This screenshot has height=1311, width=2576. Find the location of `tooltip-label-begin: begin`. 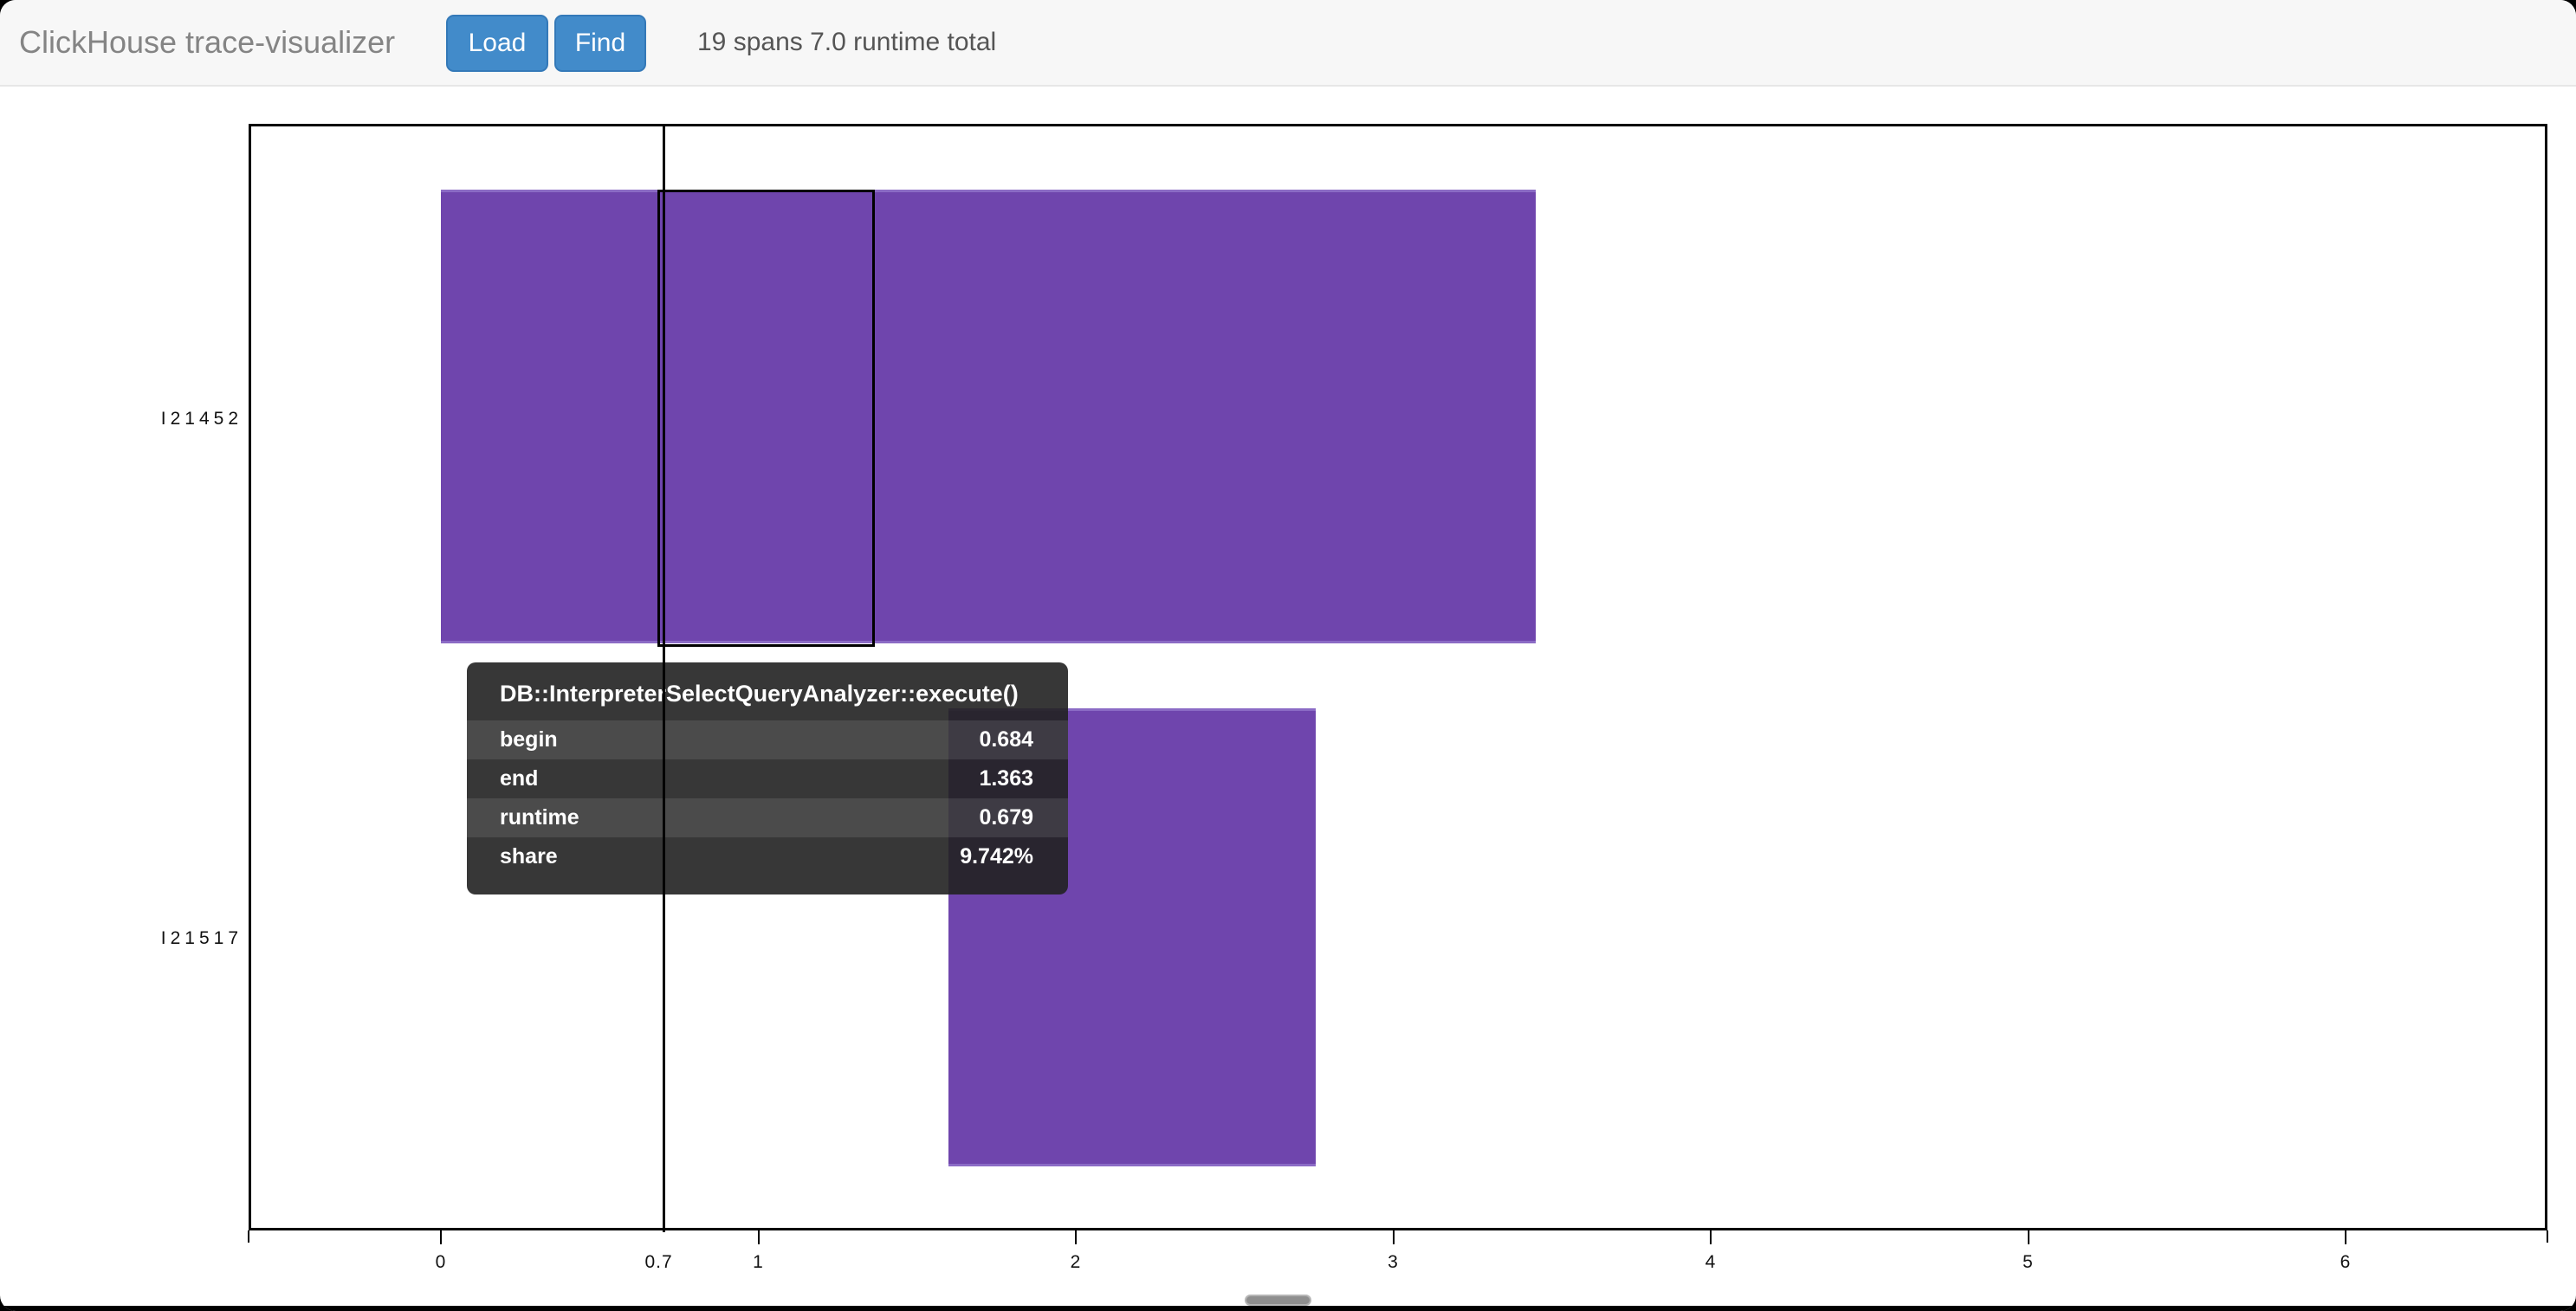

tooltip-label-begin: begin is located at coordinates (529, 740).